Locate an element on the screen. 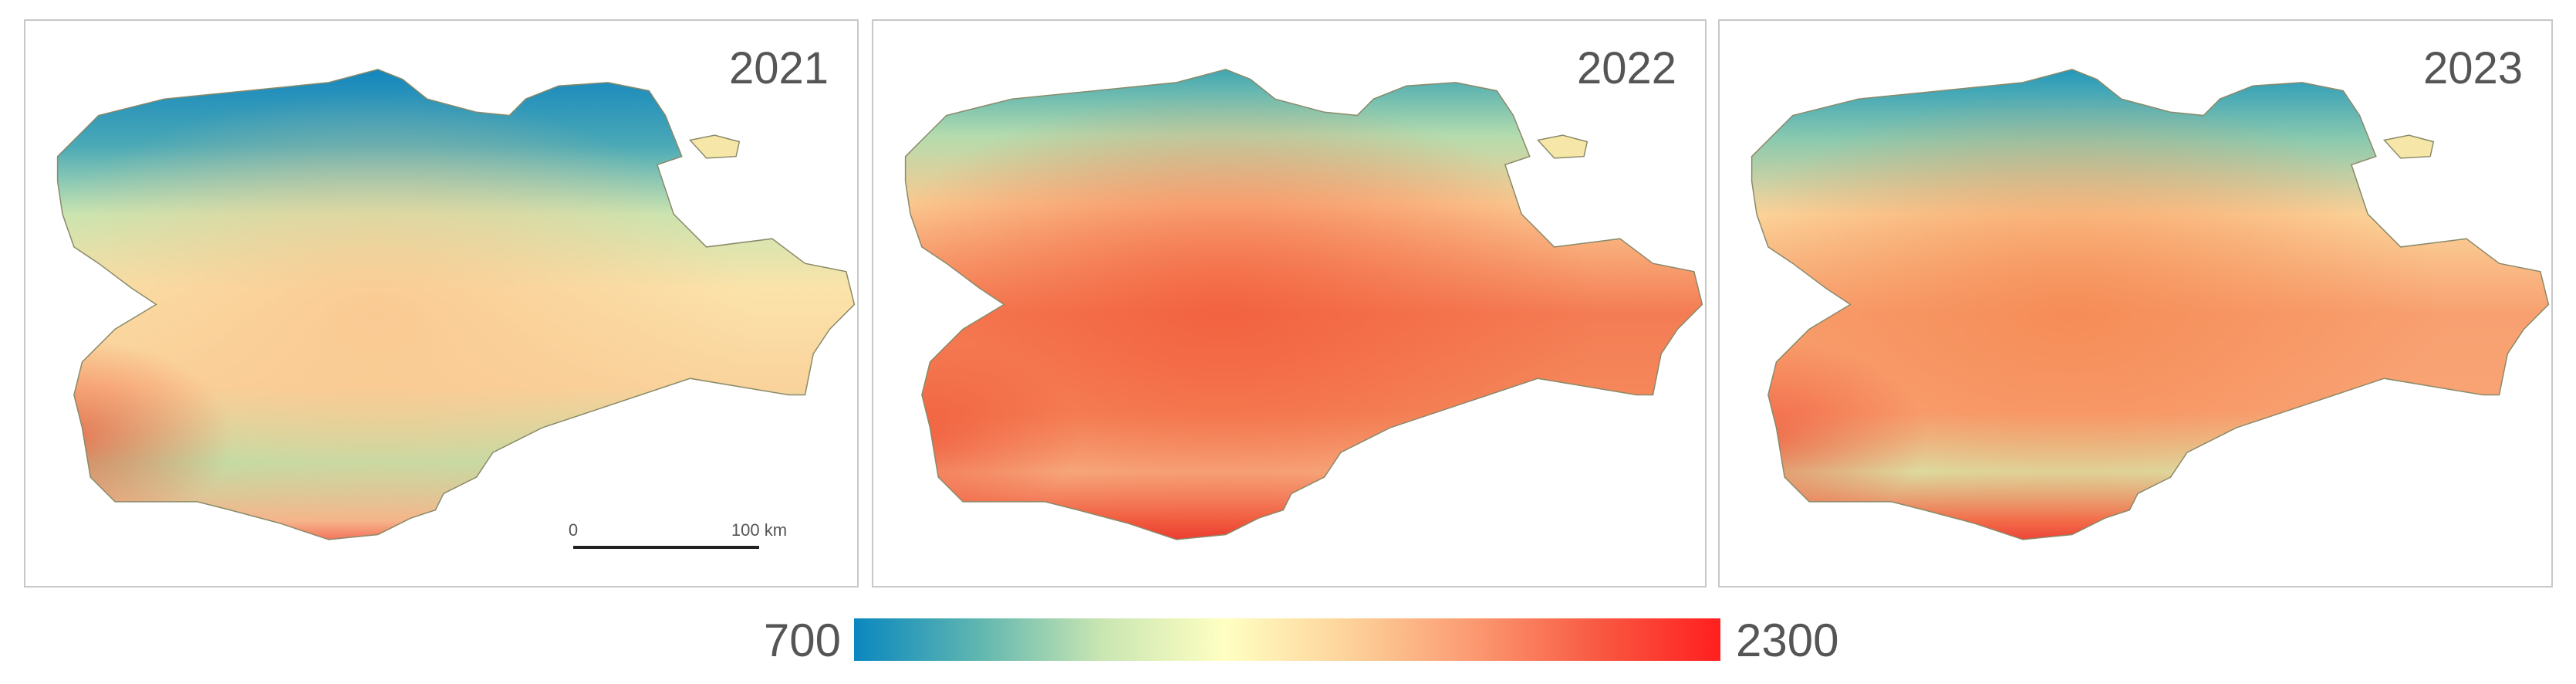  colorbar is located at coordinates (1287, 639).